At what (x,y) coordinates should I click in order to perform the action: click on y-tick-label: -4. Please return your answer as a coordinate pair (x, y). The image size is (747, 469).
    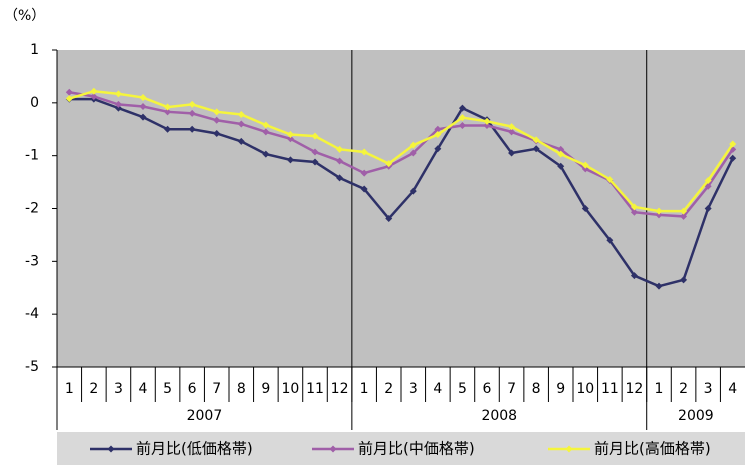
    Looking at the image, I should click on (32, 314).